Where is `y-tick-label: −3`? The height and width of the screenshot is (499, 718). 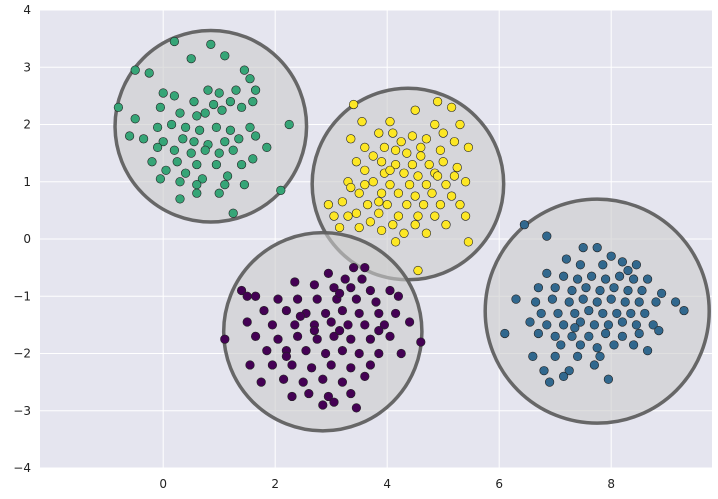
y-tick-label: −3 is located at coordinates (22, 411).